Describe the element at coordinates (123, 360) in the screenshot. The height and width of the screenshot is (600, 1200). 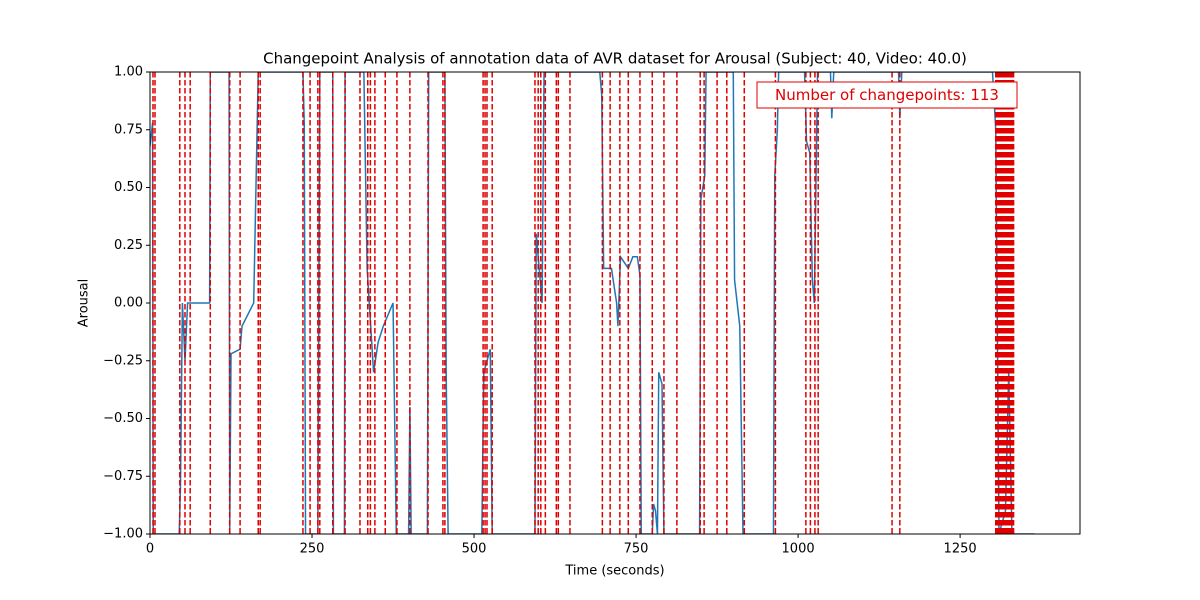
I see `y-tick-label: −0.25` at that location.